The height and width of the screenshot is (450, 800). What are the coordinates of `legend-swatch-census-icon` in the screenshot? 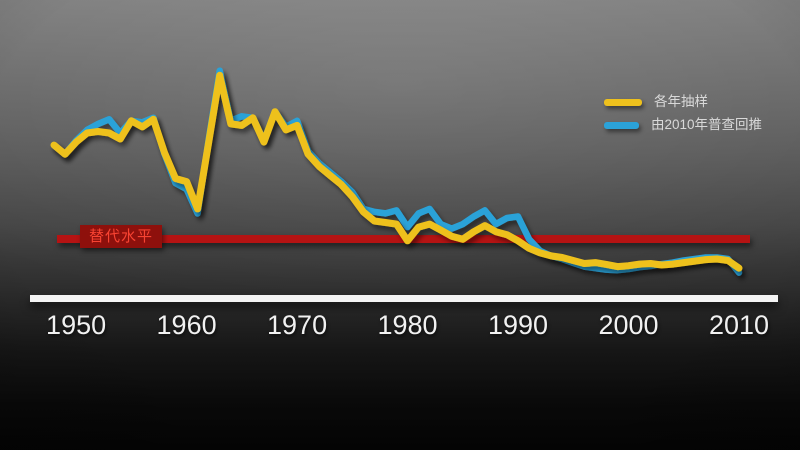 It's located at (621, 125).